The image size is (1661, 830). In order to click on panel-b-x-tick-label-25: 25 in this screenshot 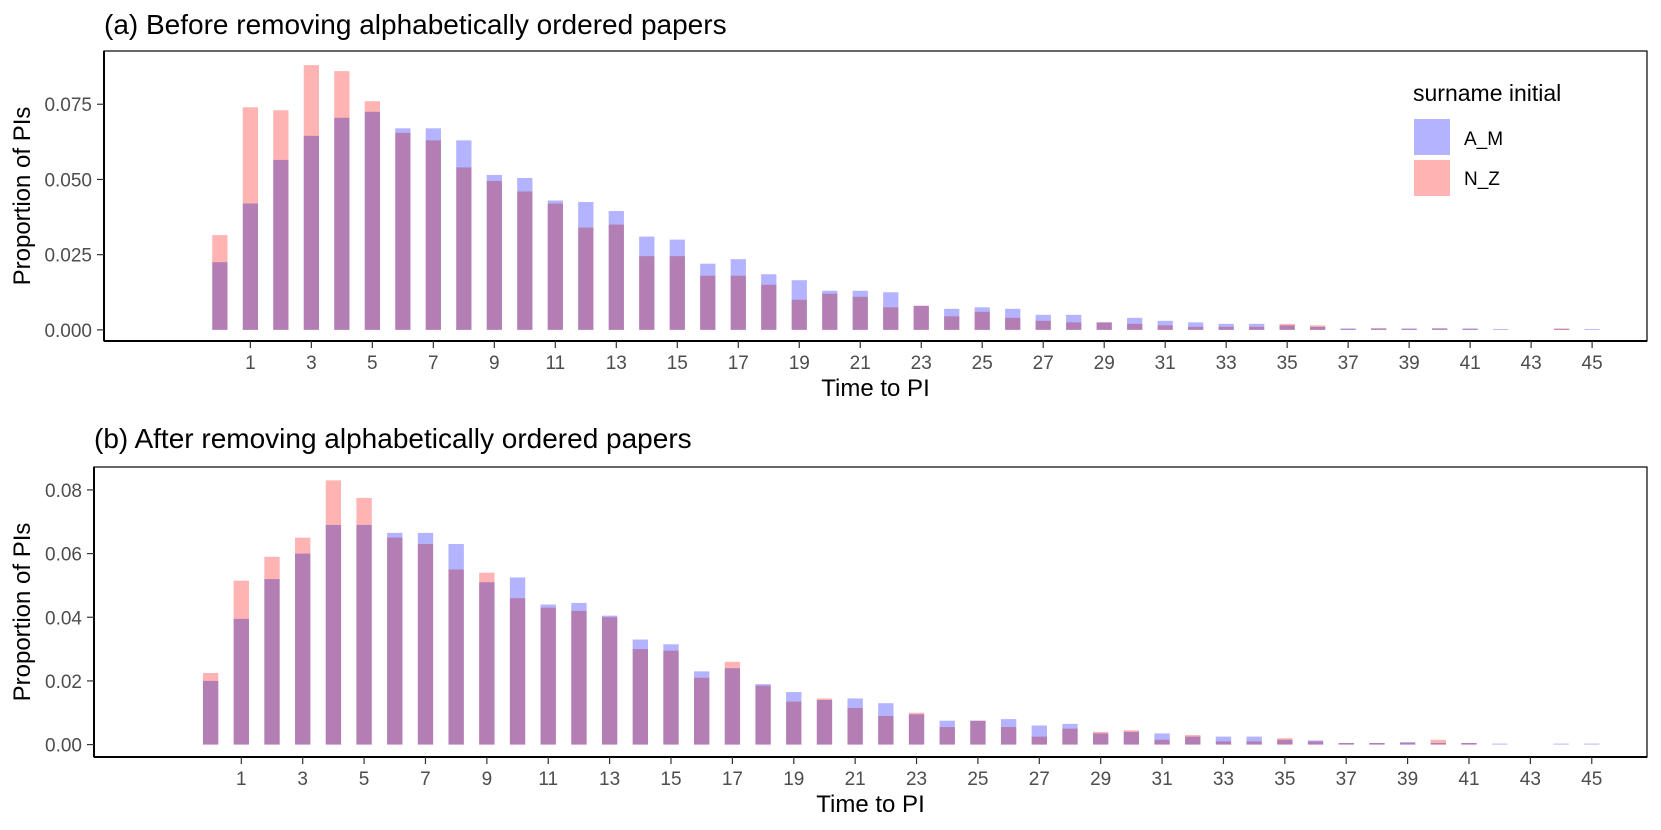, I will do `click(977, 779)`.